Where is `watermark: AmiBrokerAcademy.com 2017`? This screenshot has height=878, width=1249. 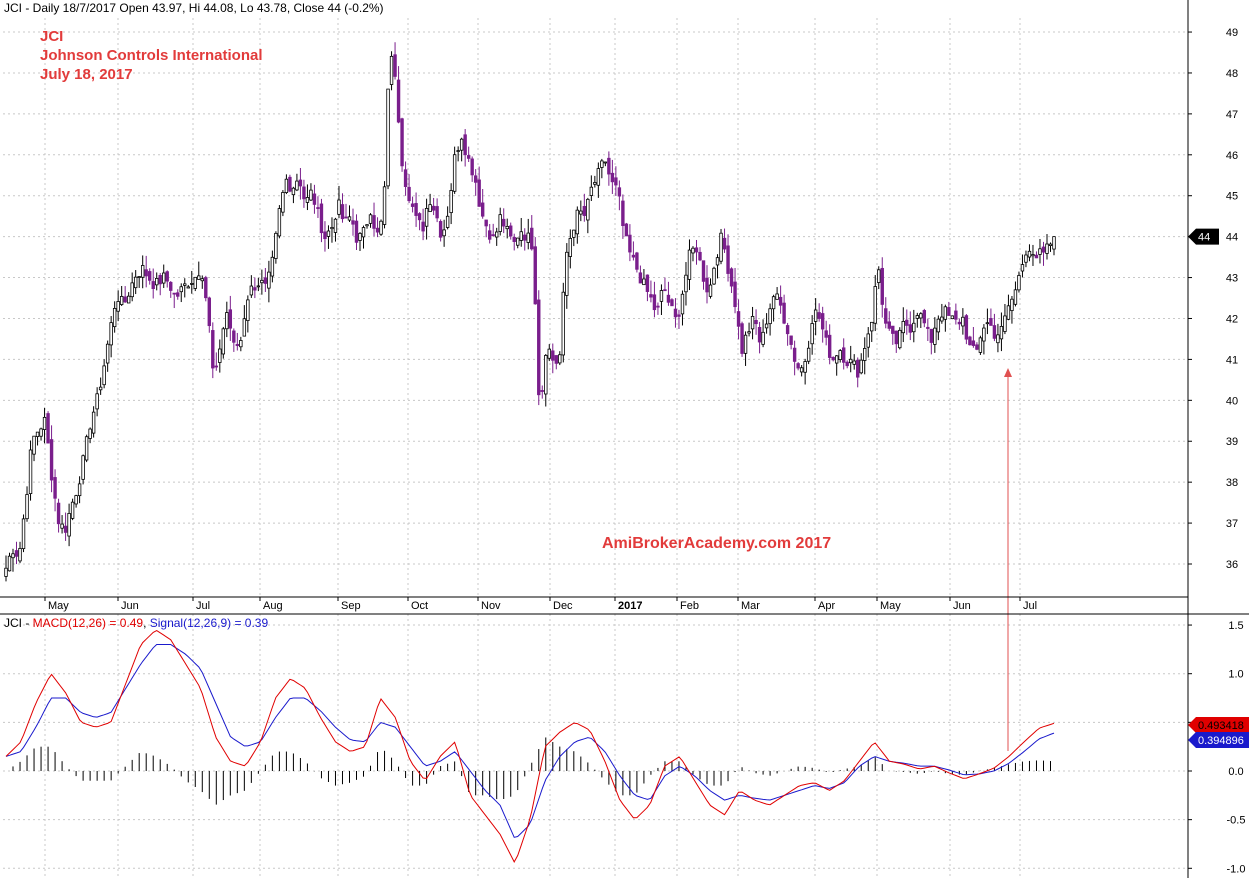 watermark: AmiBrokerAcademy.com 2017 is located at coordinates (717, 543).